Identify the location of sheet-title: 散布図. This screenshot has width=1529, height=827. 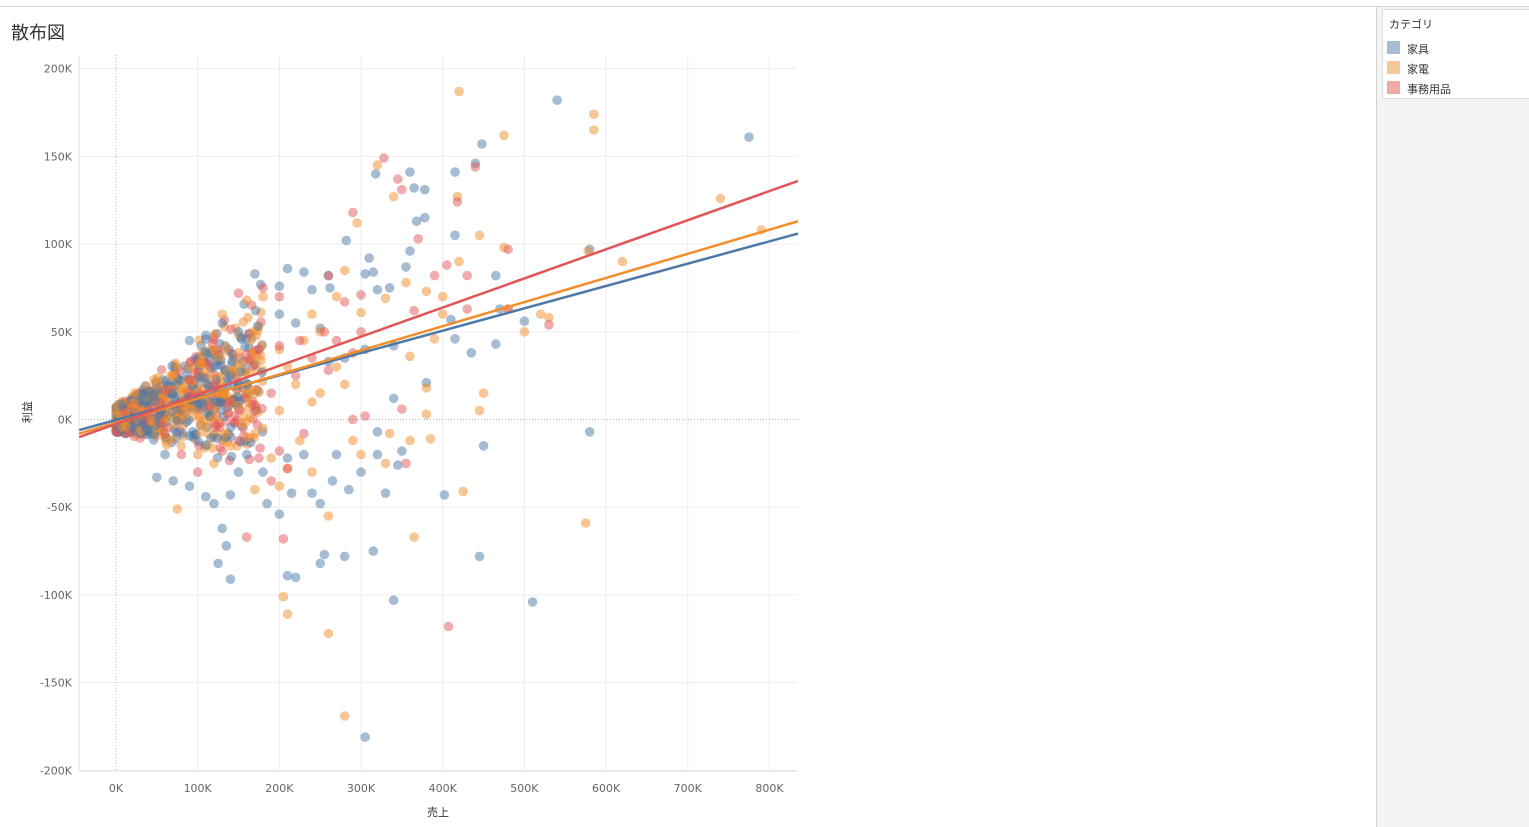
(38, 33).